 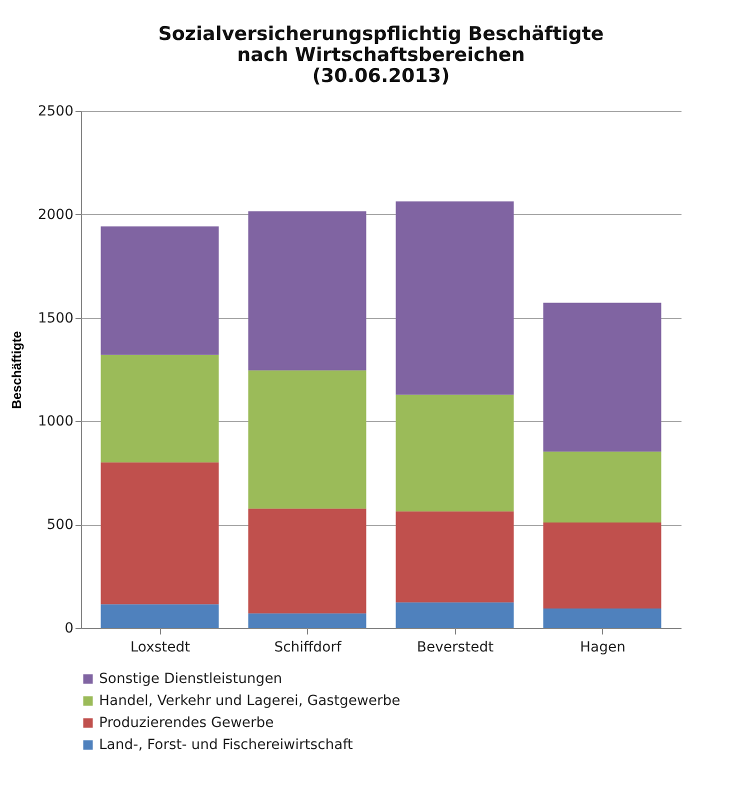 What do you see at coordinates (308, 648) in the screenshot?
I see `x-tick-label: Schiffdorf` at bounding box center [308, 648].